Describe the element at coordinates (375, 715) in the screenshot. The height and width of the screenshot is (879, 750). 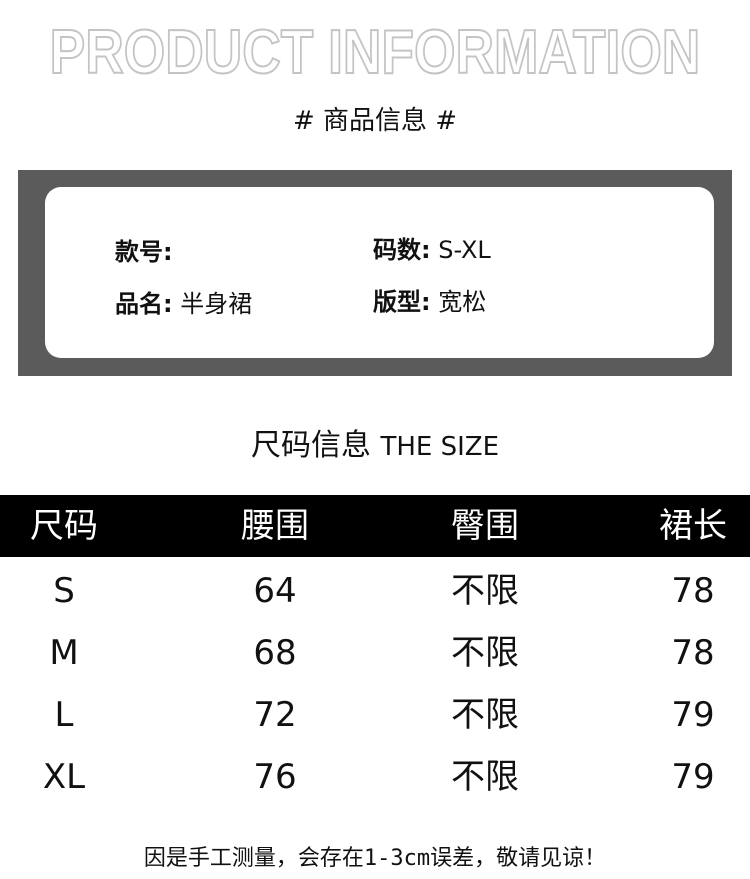
I see `table-row: L 72 不限 79` at that location.